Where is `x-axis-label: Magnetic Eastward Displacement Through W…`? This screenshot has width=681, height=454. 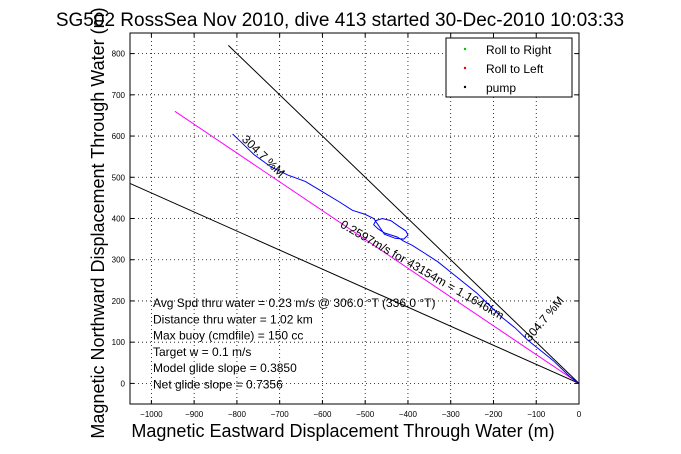 x-axis-label: Magnetic Eastward Displacement Through W… is located at coordinates (342, 431).